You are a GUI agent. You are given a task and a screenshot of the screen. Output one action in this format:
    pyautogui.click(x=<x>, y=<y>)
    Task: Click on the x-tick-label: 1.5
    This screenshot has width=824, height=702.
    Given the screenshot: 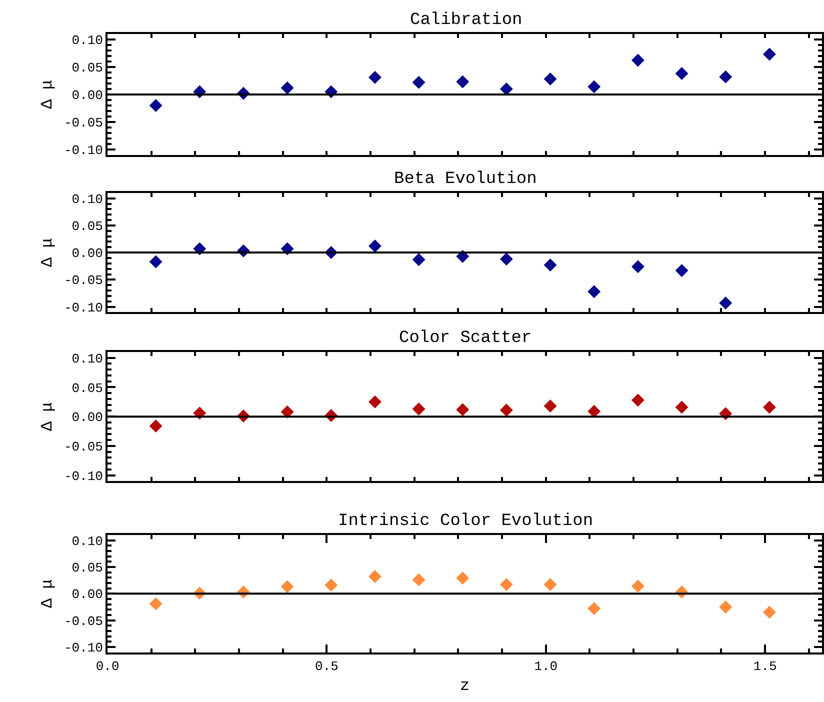 What is the action you would take?
    pyautogui.click(x=765, y=666)
    